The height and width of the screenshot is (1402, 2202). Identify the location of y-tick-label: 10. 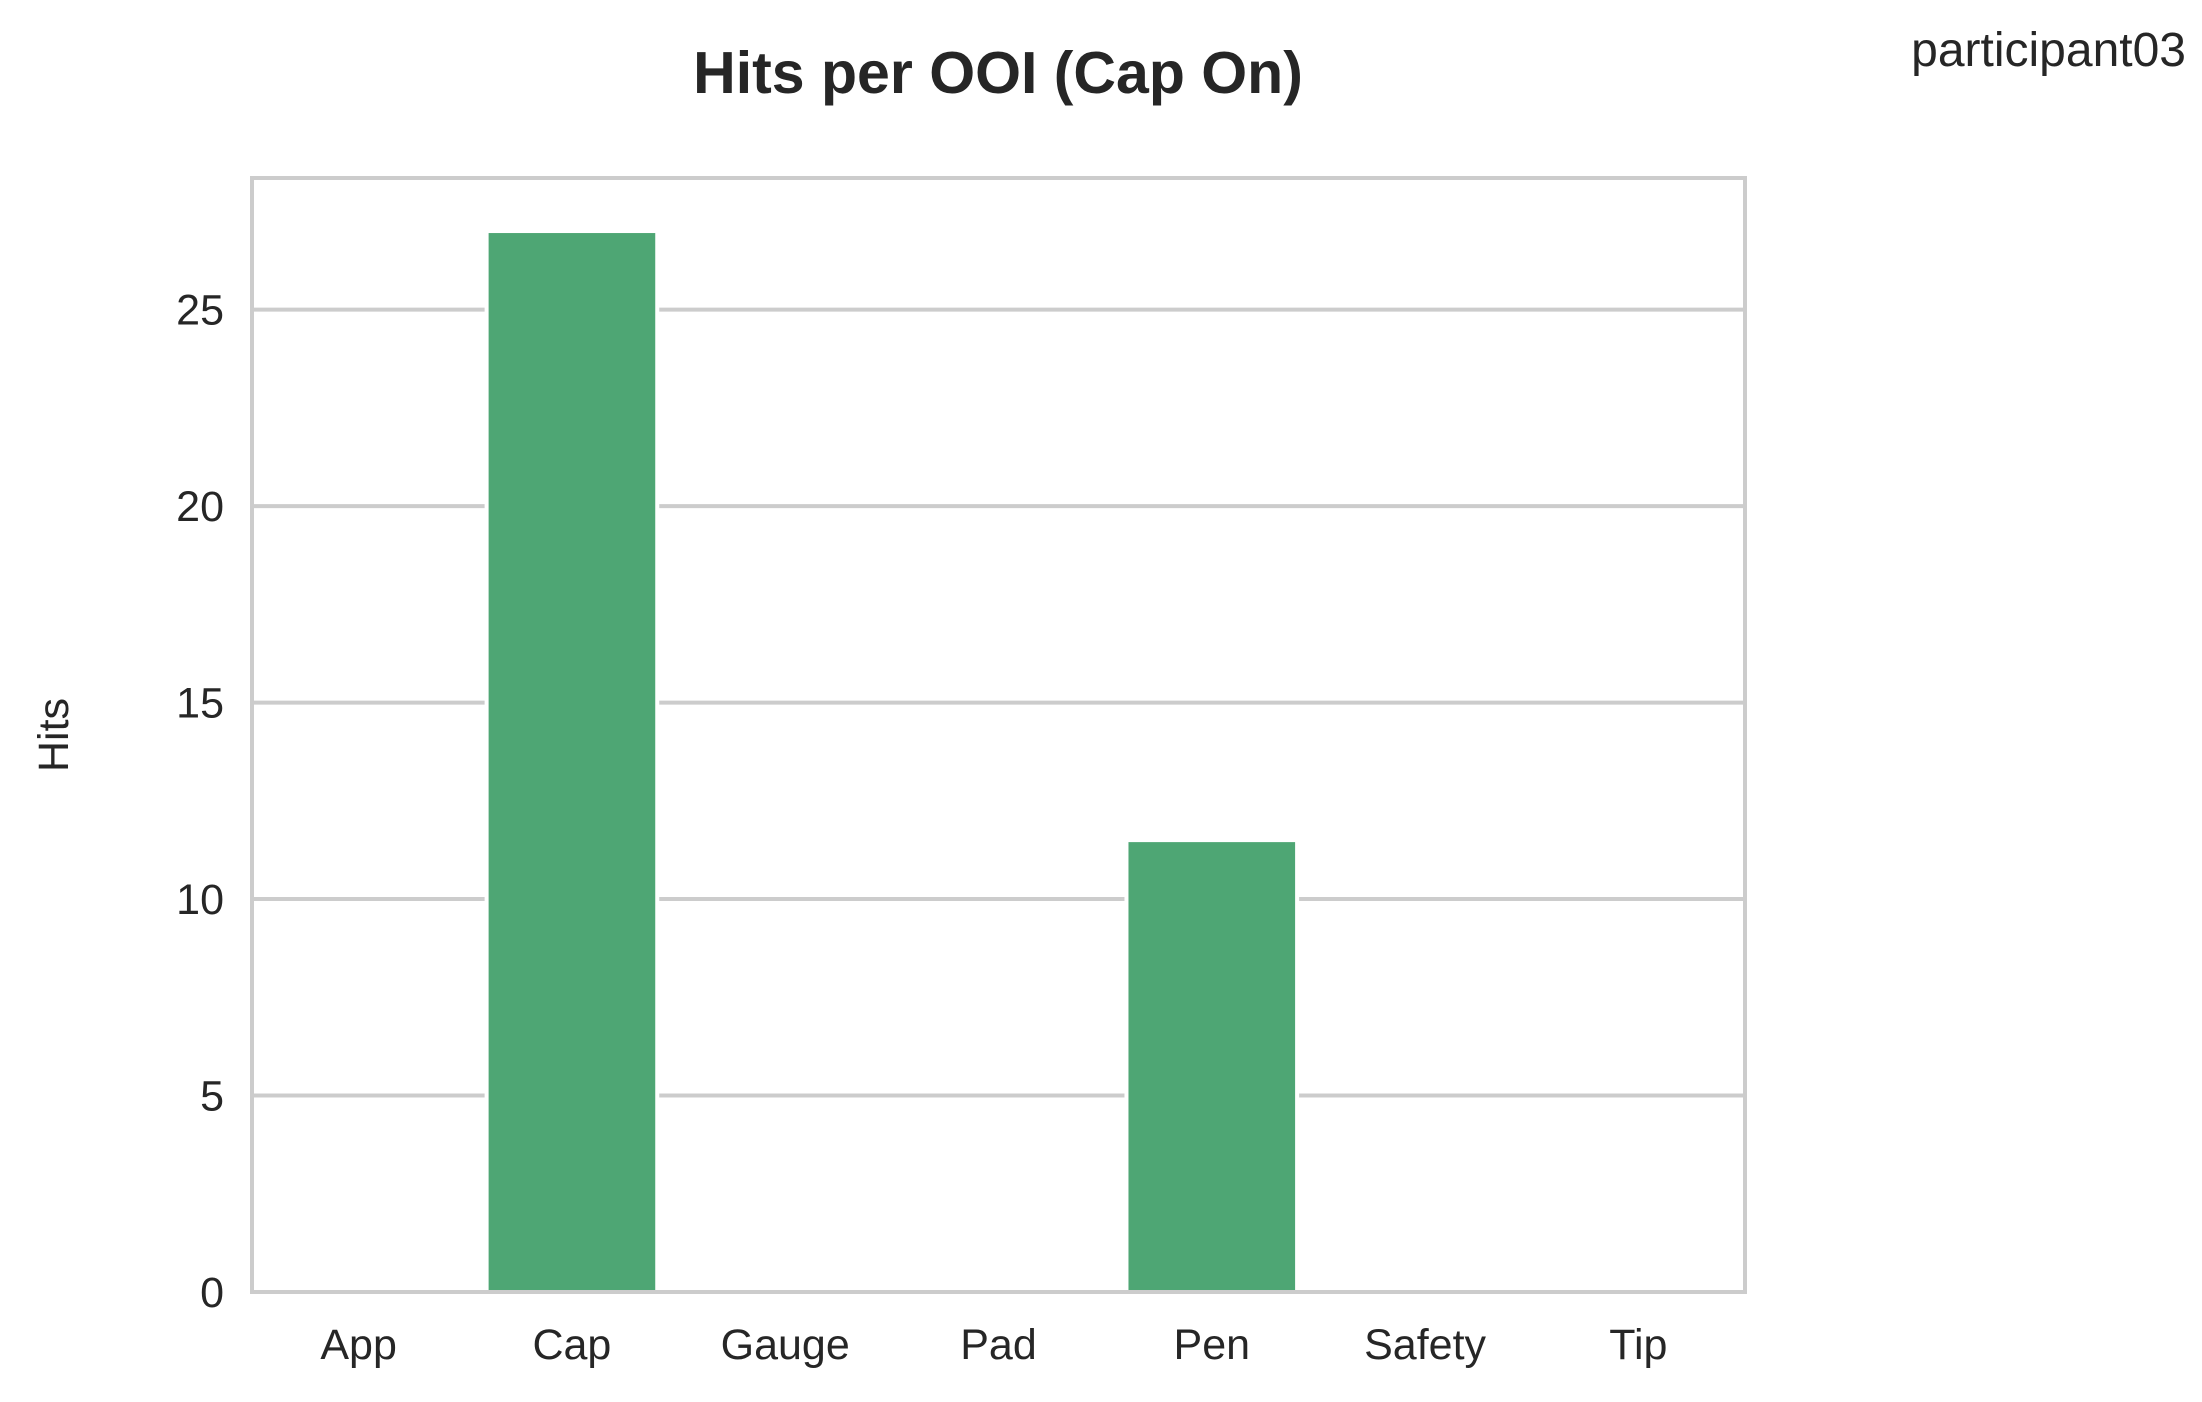
(200, 900).